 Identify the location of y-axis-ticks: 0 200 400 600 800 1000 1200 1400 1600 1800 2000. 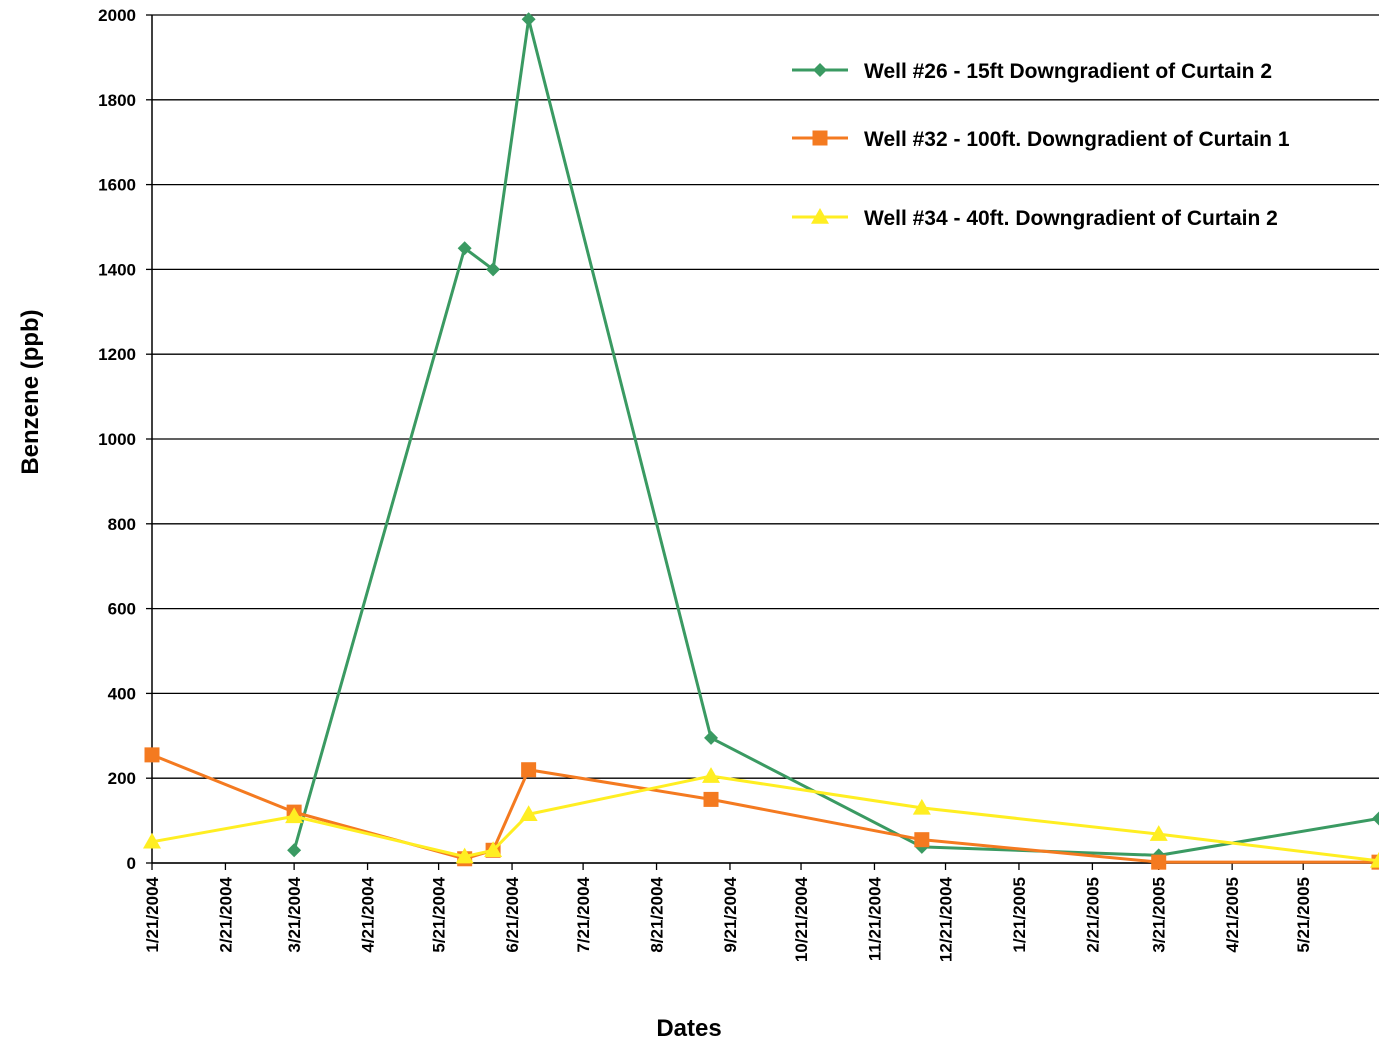
(125, 439).